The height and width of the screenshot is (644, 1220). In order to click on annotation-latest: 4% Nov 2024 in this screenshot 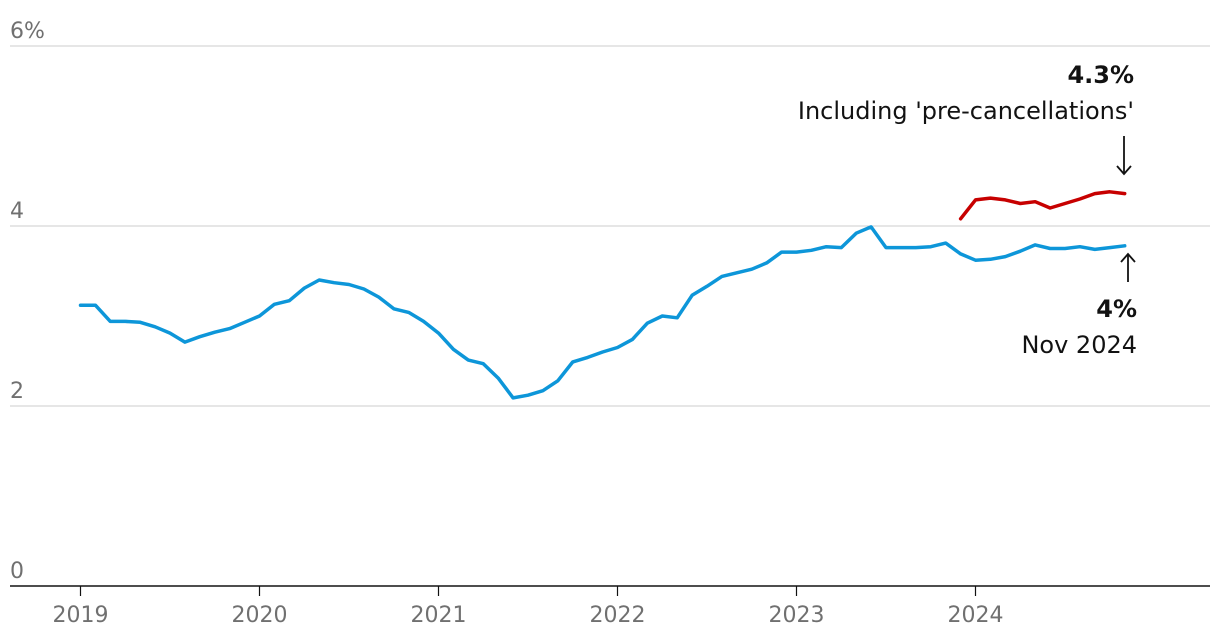, I will do `click(1079, 305)`.